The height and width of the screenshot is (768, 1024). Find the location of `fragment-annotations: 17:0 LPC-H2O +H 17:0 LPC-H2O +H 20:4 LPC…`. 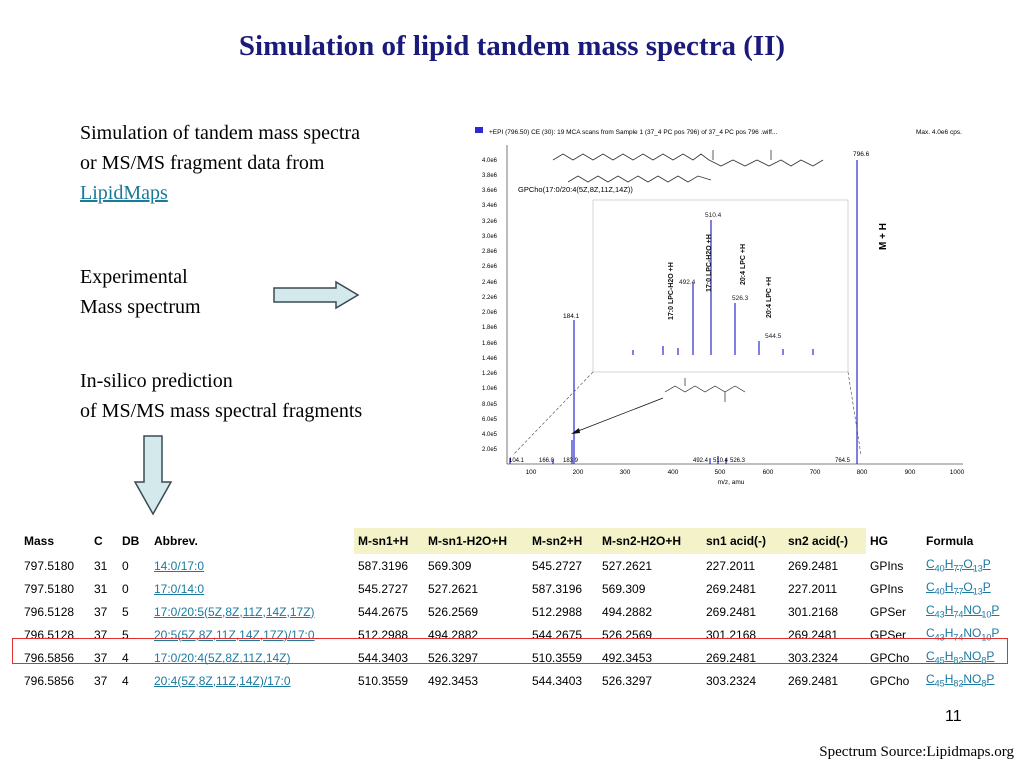

fragment-annotations: 17:0 LPC-H2O +H 17:0 LPC-H2O +H 20:4 LPC… is located at coordinates (720, 277).